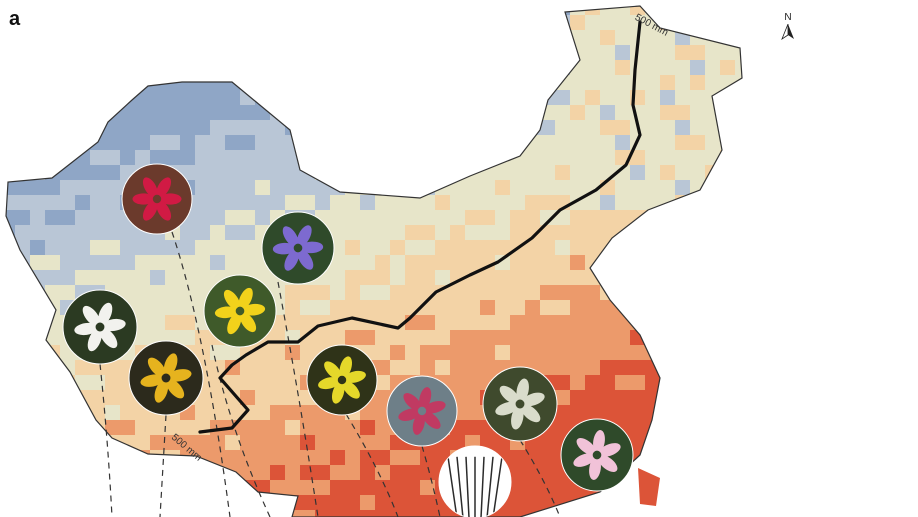 The width and height of the screenshot is (918, 517). I want to click on flower-photo-red-pea-frame, so click(157, 199).